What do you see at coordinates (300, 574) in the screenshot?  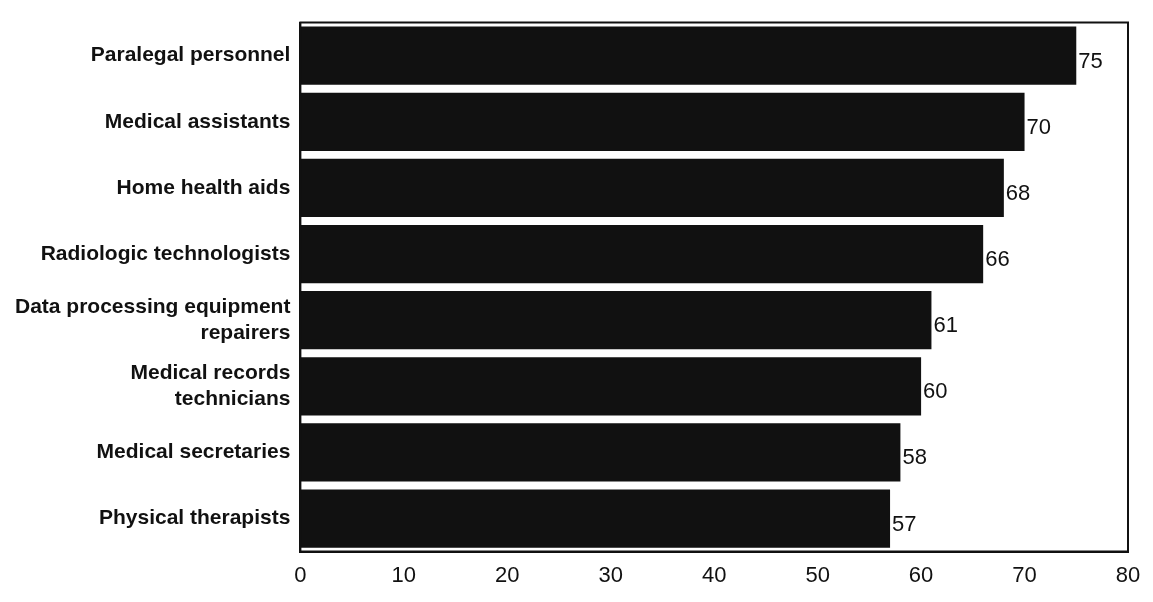 I see `x-tick-label: 0` at bounding box center [300, 574].